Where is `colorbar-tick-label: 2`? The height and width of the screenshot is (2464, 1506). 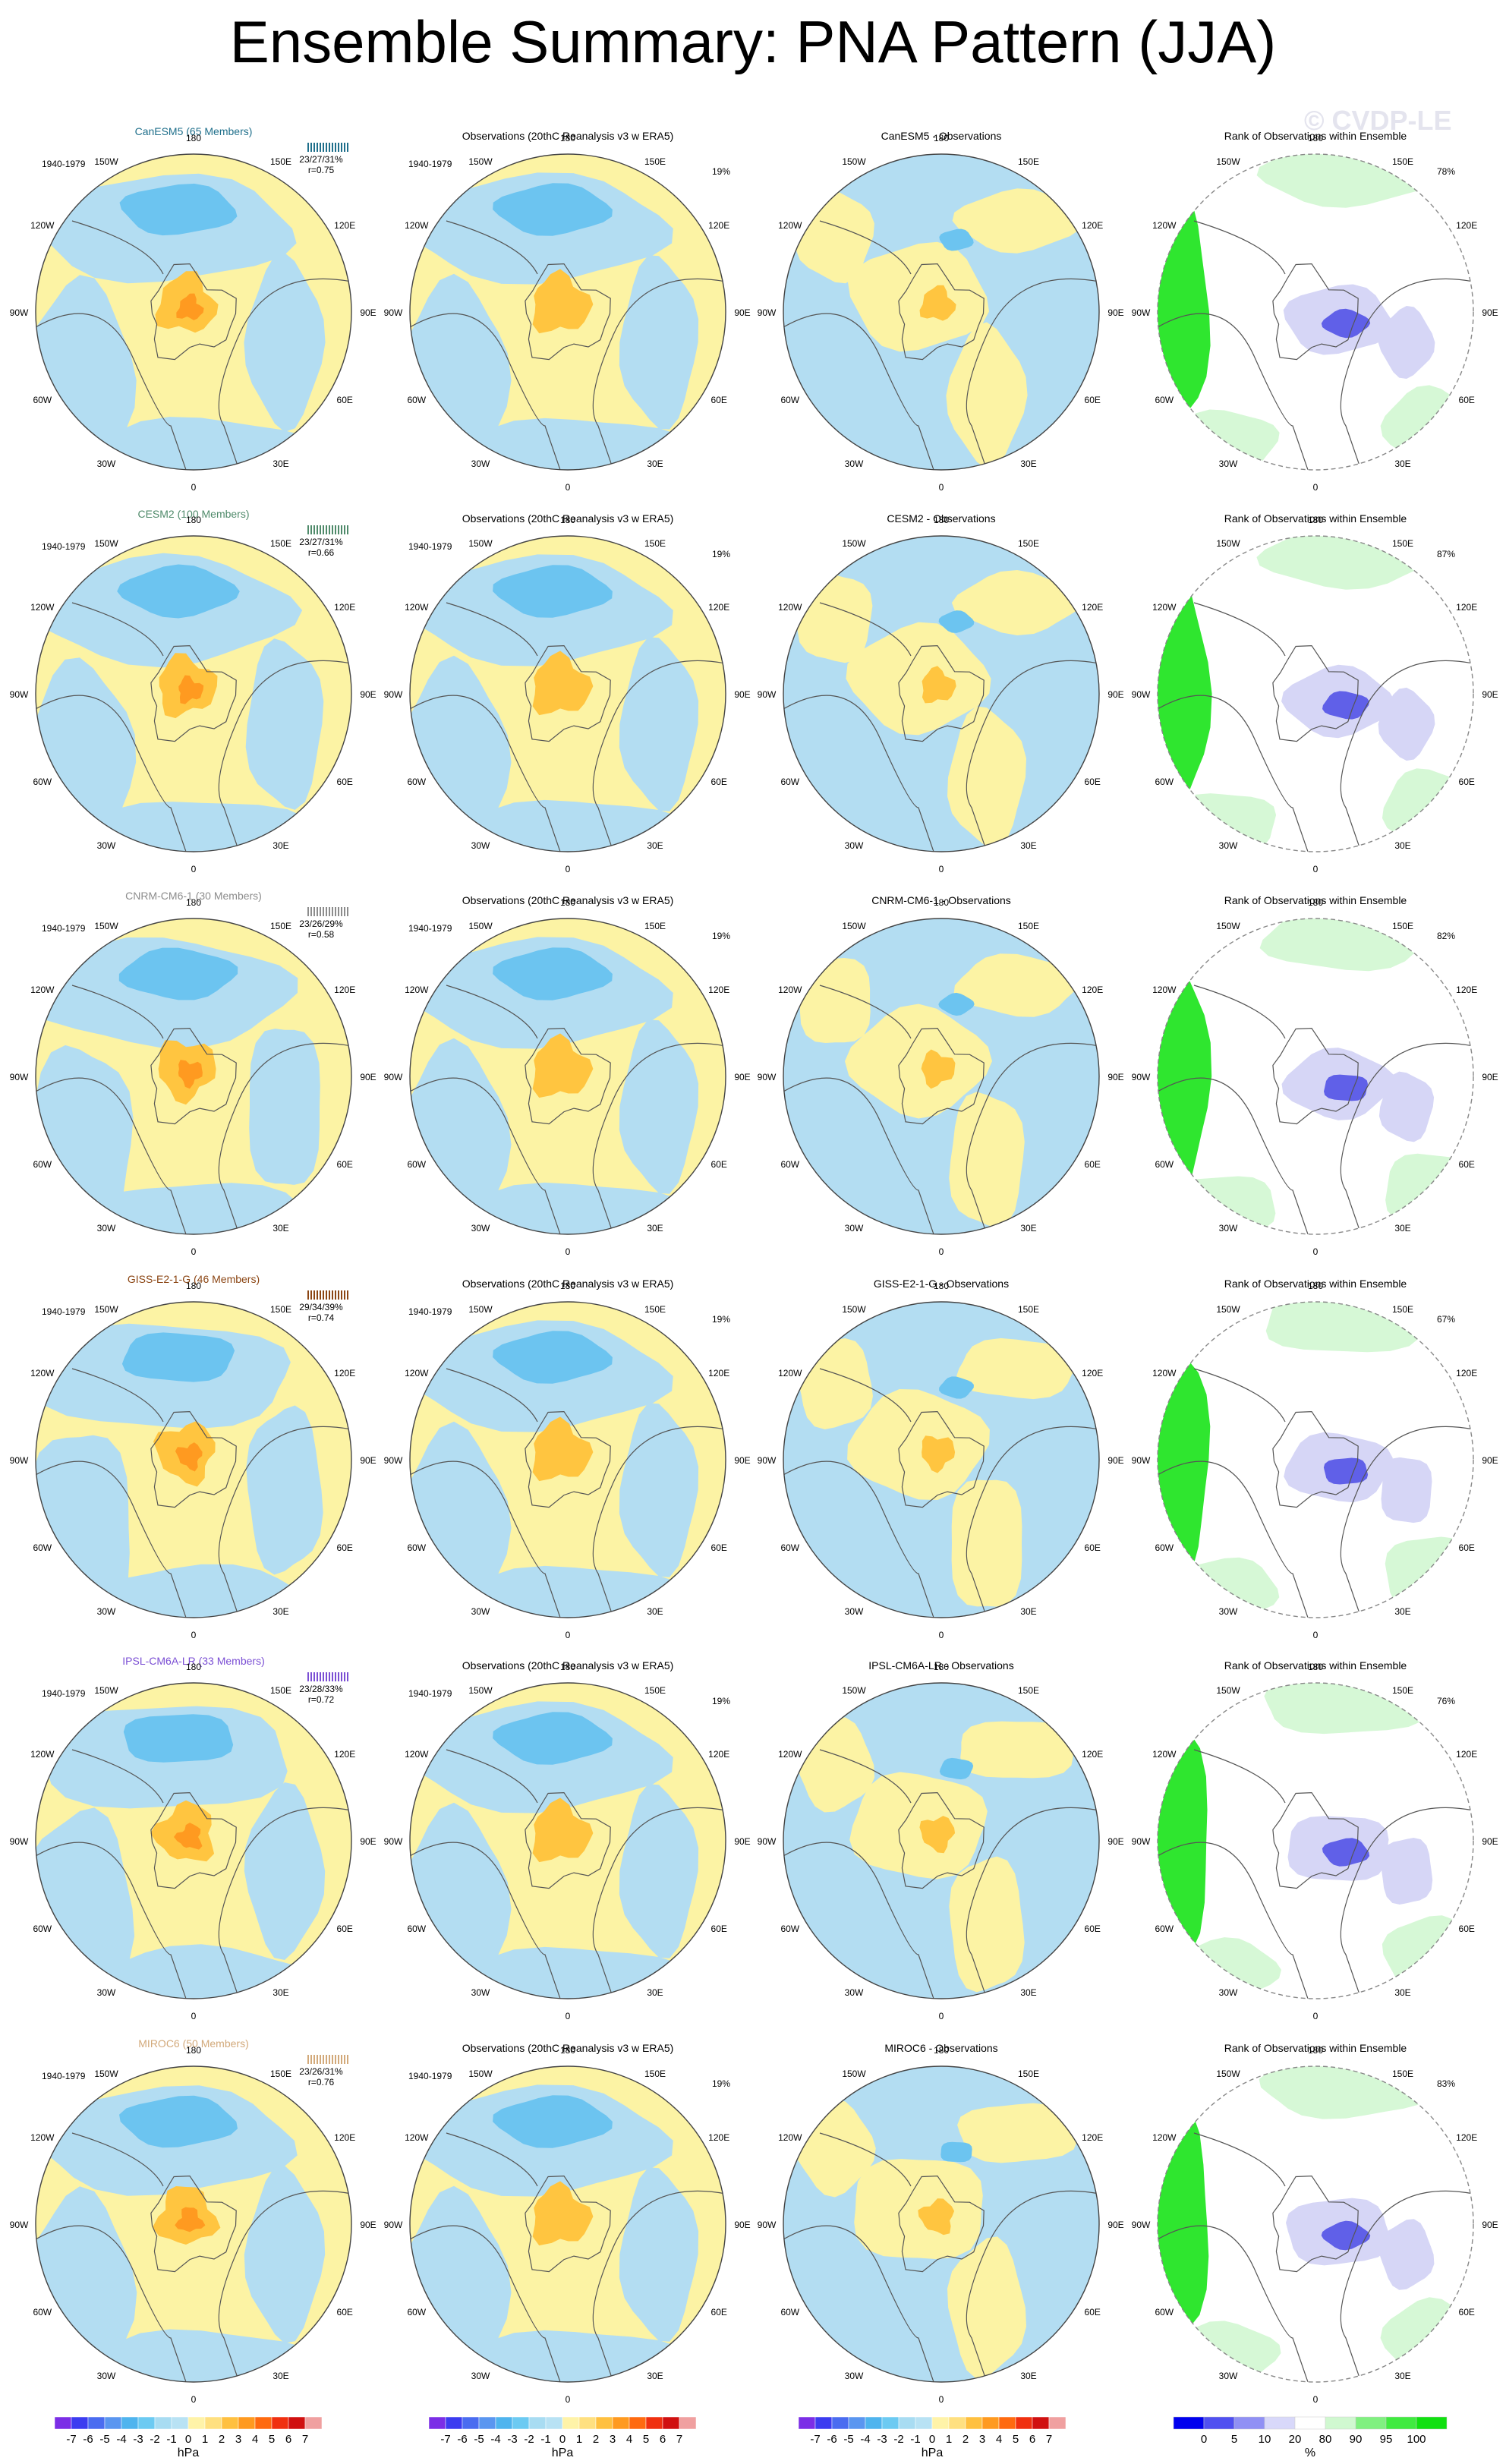 colorbar-tick-label: 2 is located at coordinates (596, 2439).